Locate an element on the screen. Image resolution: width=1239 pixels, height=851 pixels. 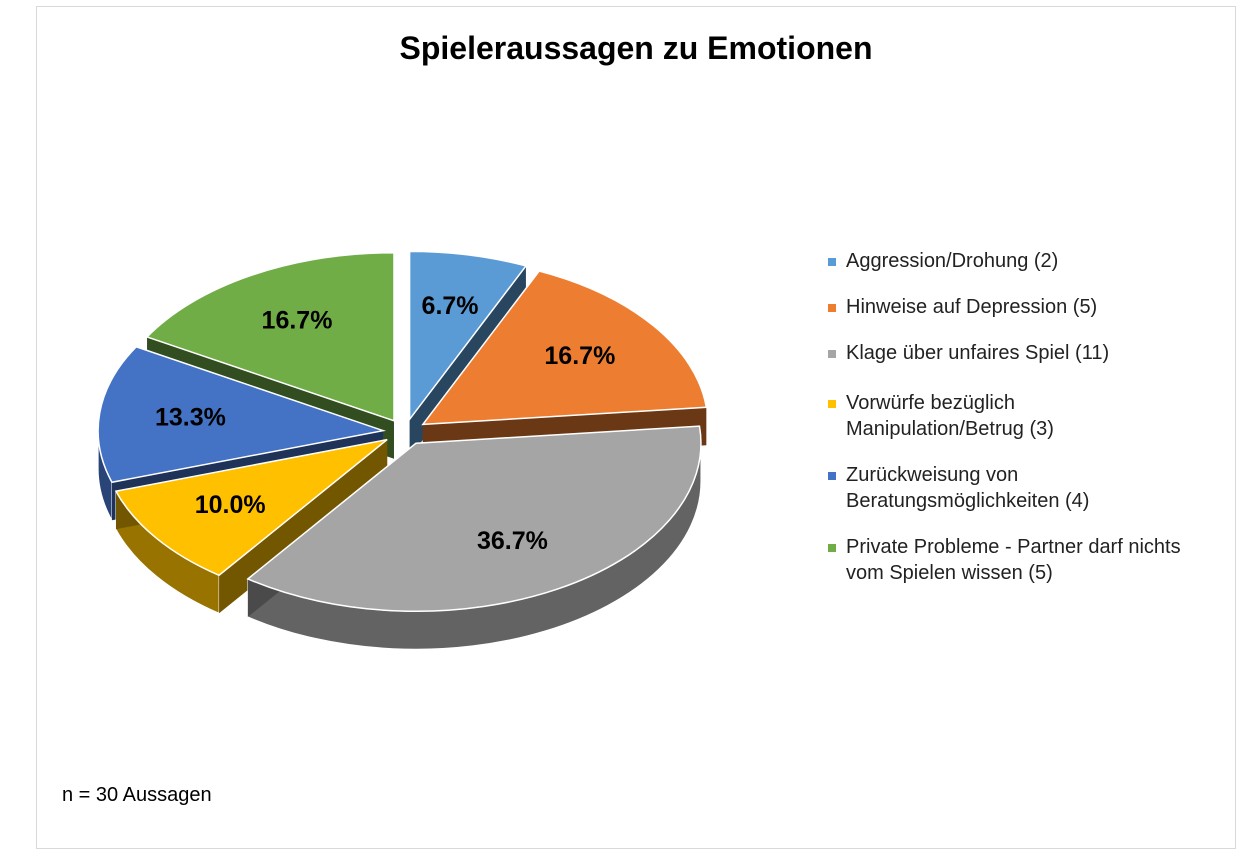
legend-label: Hinweise auf Depression (5) is located at coordinates (972, 307).